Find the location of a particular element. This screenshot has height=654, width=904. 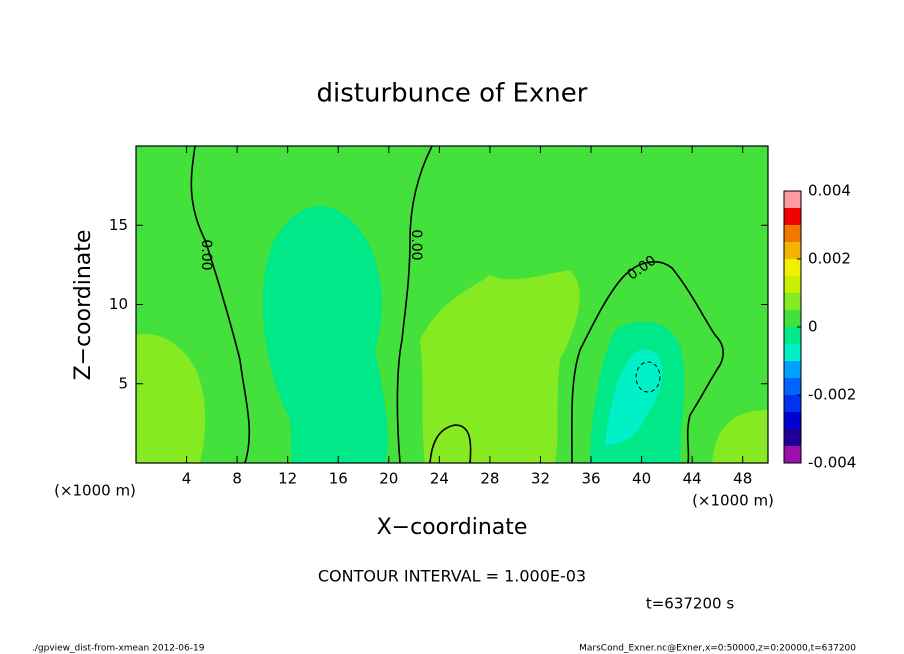

x-tick-label: 28 is located at coordinates (489, 479).